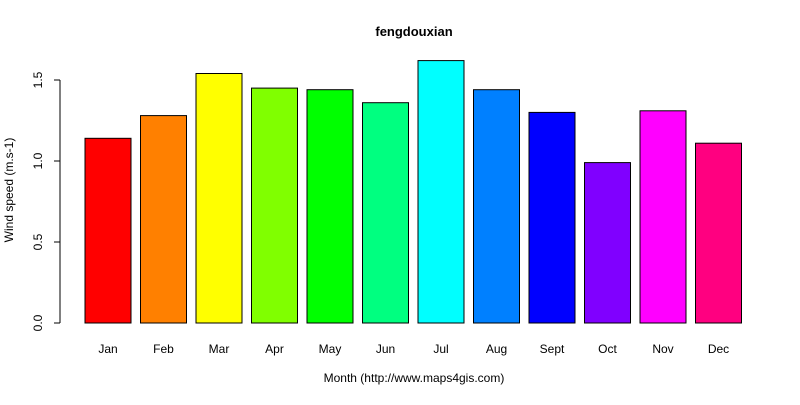  Describe the element at coordinates (38, 79) in the screenshot. I see `y-tick-label: 1.5` at that location.